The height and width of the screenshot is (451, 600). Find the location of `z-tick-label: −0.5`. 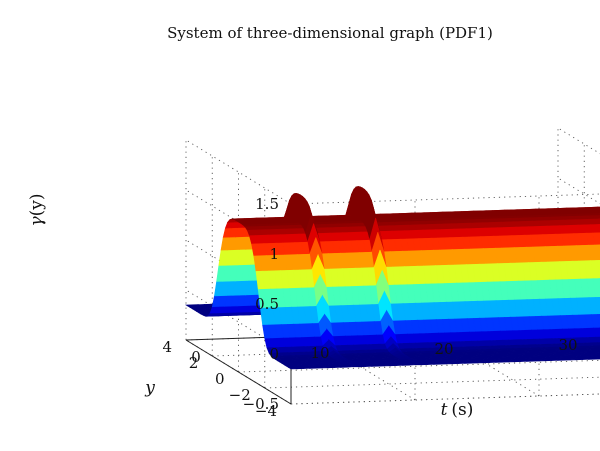

z-tick-label: −0.5 is located at coordinates (261, 404).